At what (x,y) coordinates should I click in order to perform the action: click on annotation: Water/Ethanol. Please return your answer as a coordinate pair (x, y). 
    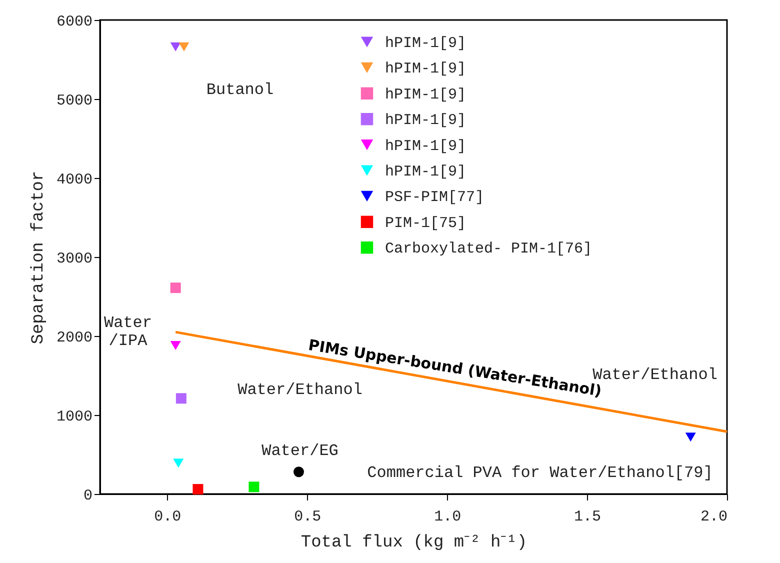
    Looking at the image, I should click on (300, 390).